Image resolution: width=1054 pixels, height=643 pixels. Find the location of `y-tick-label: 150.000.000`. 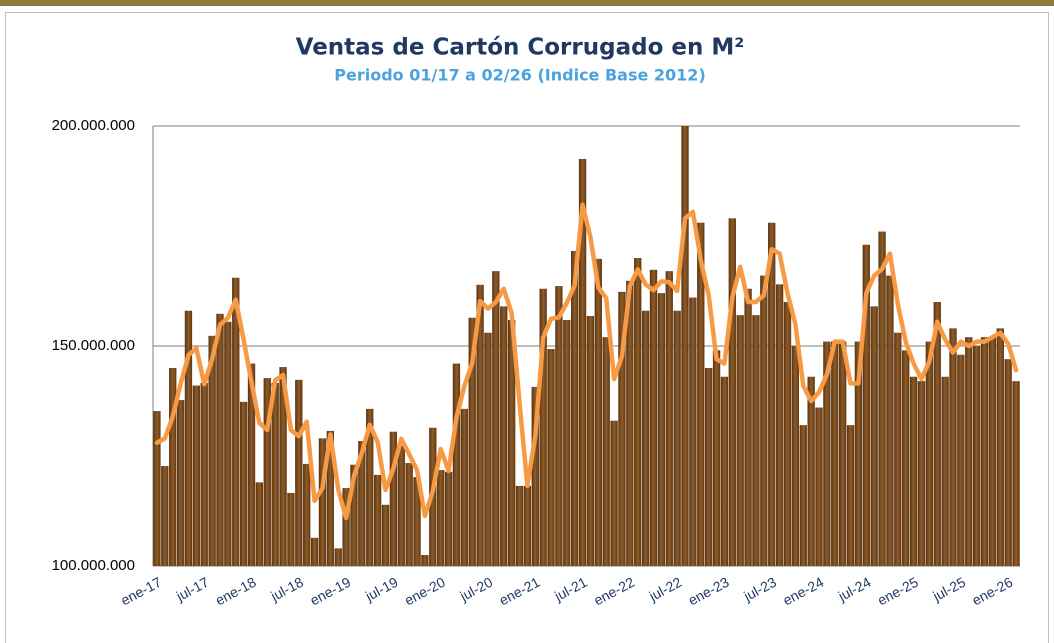

y-tick-label: 150.000.000 is located at coordinates (93, 345).